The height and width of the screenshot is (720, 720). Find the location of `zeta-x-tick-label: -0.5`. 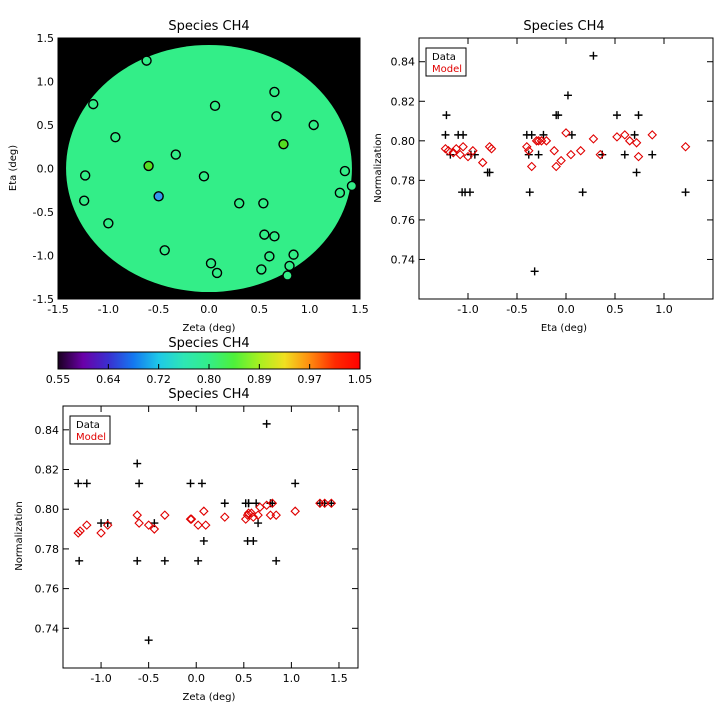

zeta-x-tick-label: -0.5 is located at coordinates (148, 678).